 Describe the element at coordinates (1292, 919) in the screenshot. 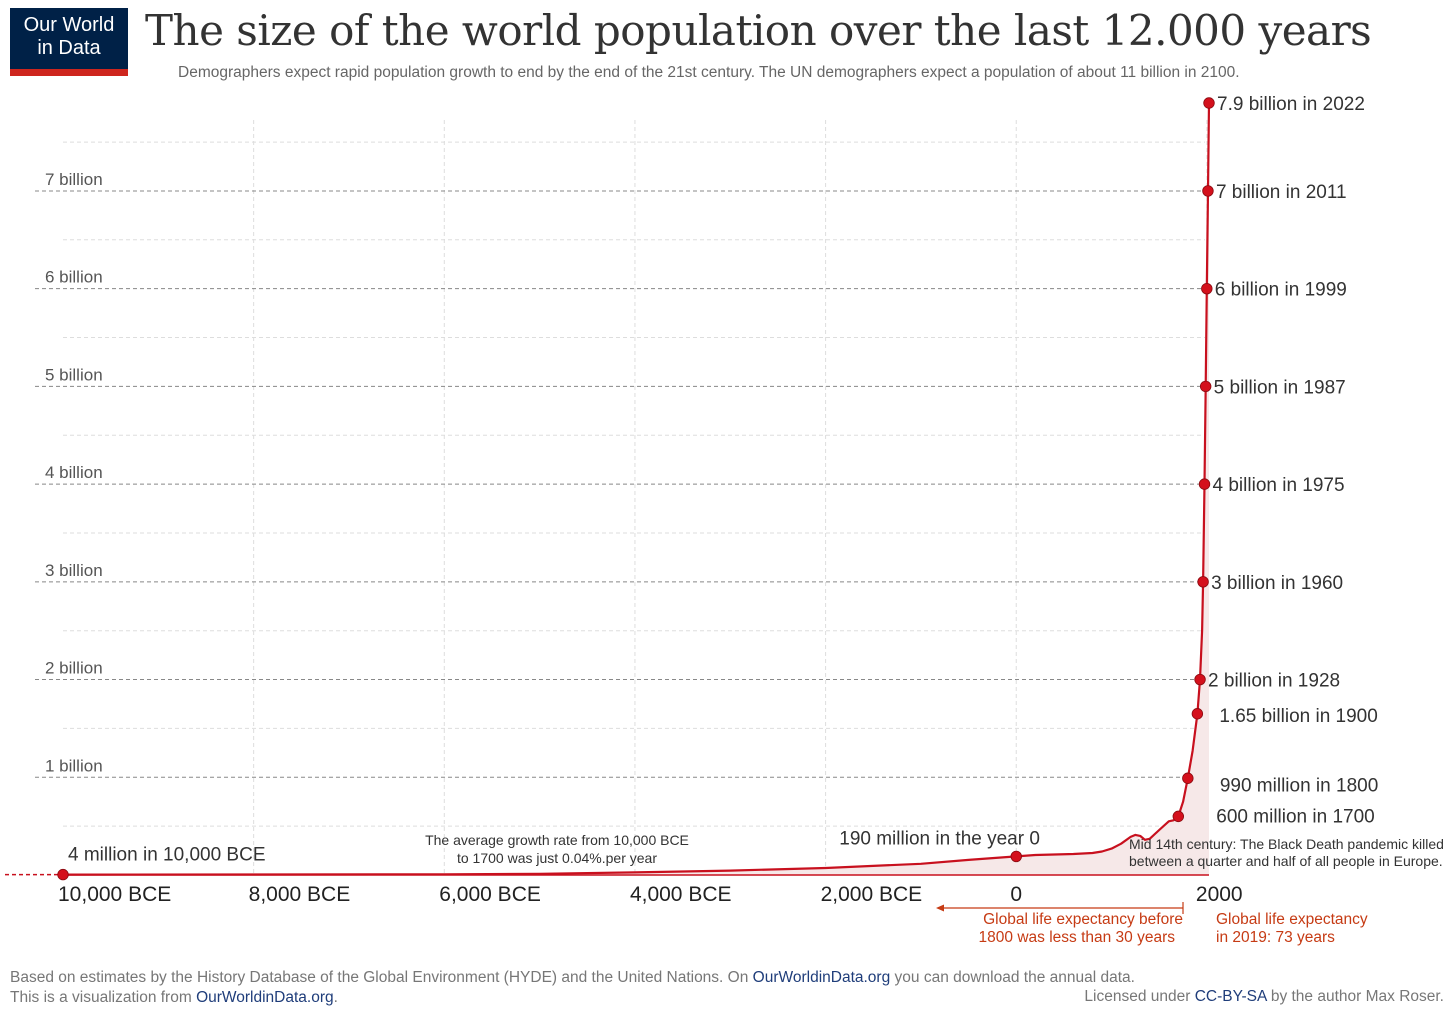

I see `life-expectancy-2019-line1: Global life expectancy` at that location.